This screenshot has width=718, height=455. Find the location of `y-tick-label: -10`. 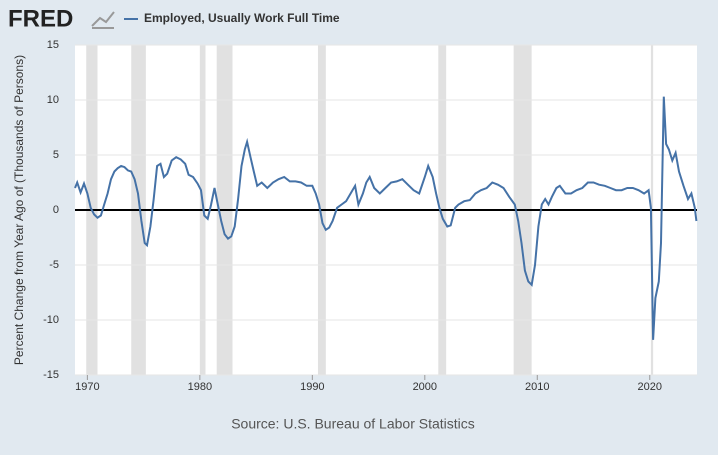

y-tick-label: -10 is located at coordinates (51, 320).